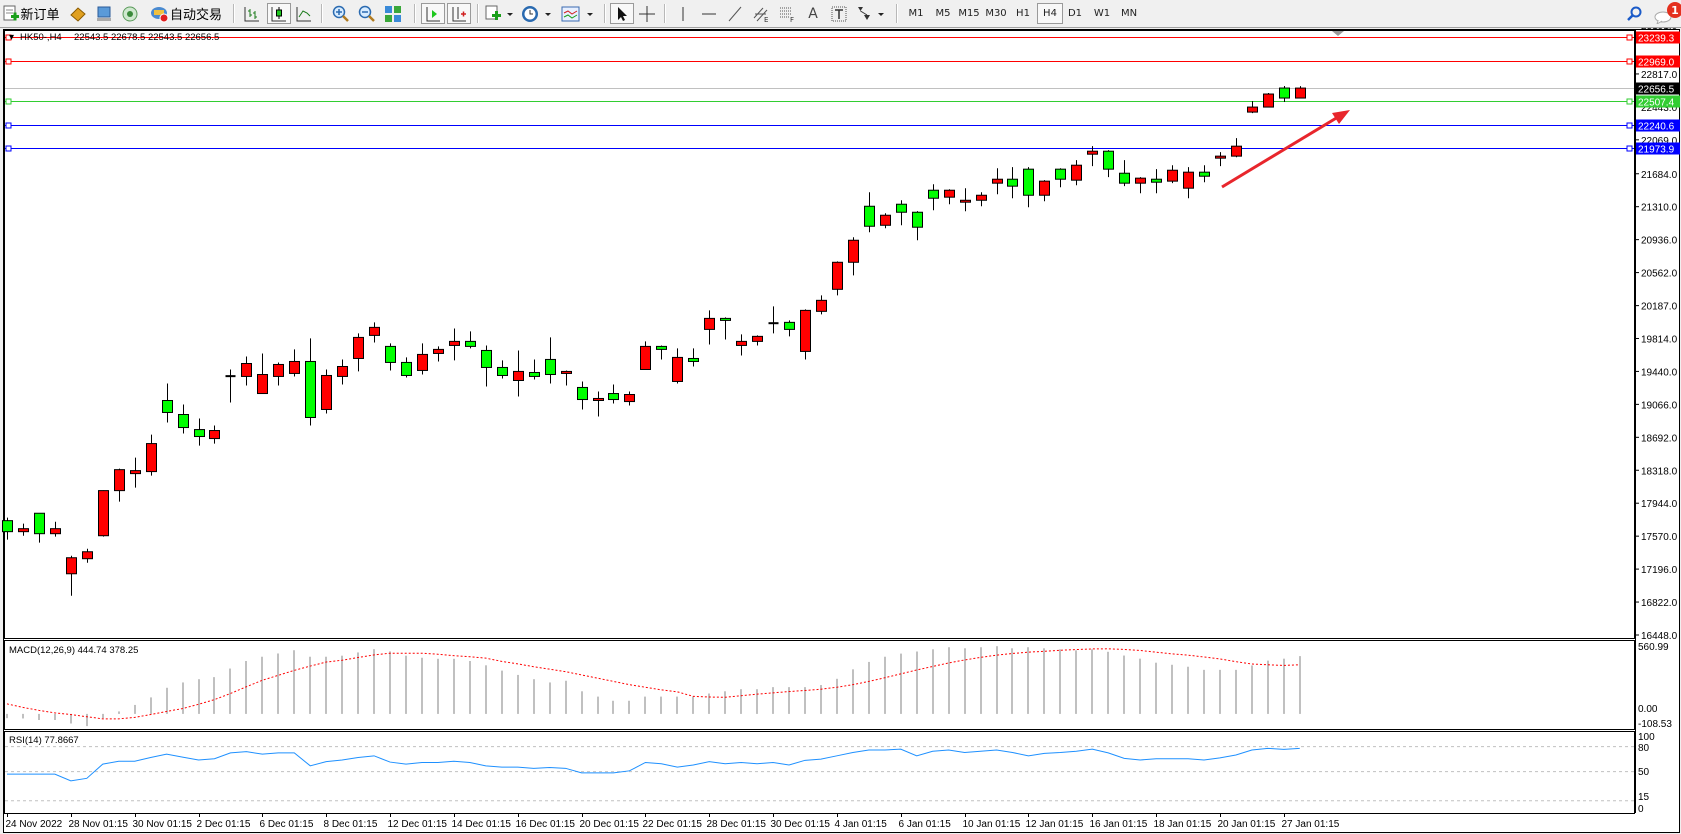 This screenshot has width=1681, height=834. Describe the element at coordinates (996, 13) in the screenshot. I see `timeframe-m30-button: M30` at that location.